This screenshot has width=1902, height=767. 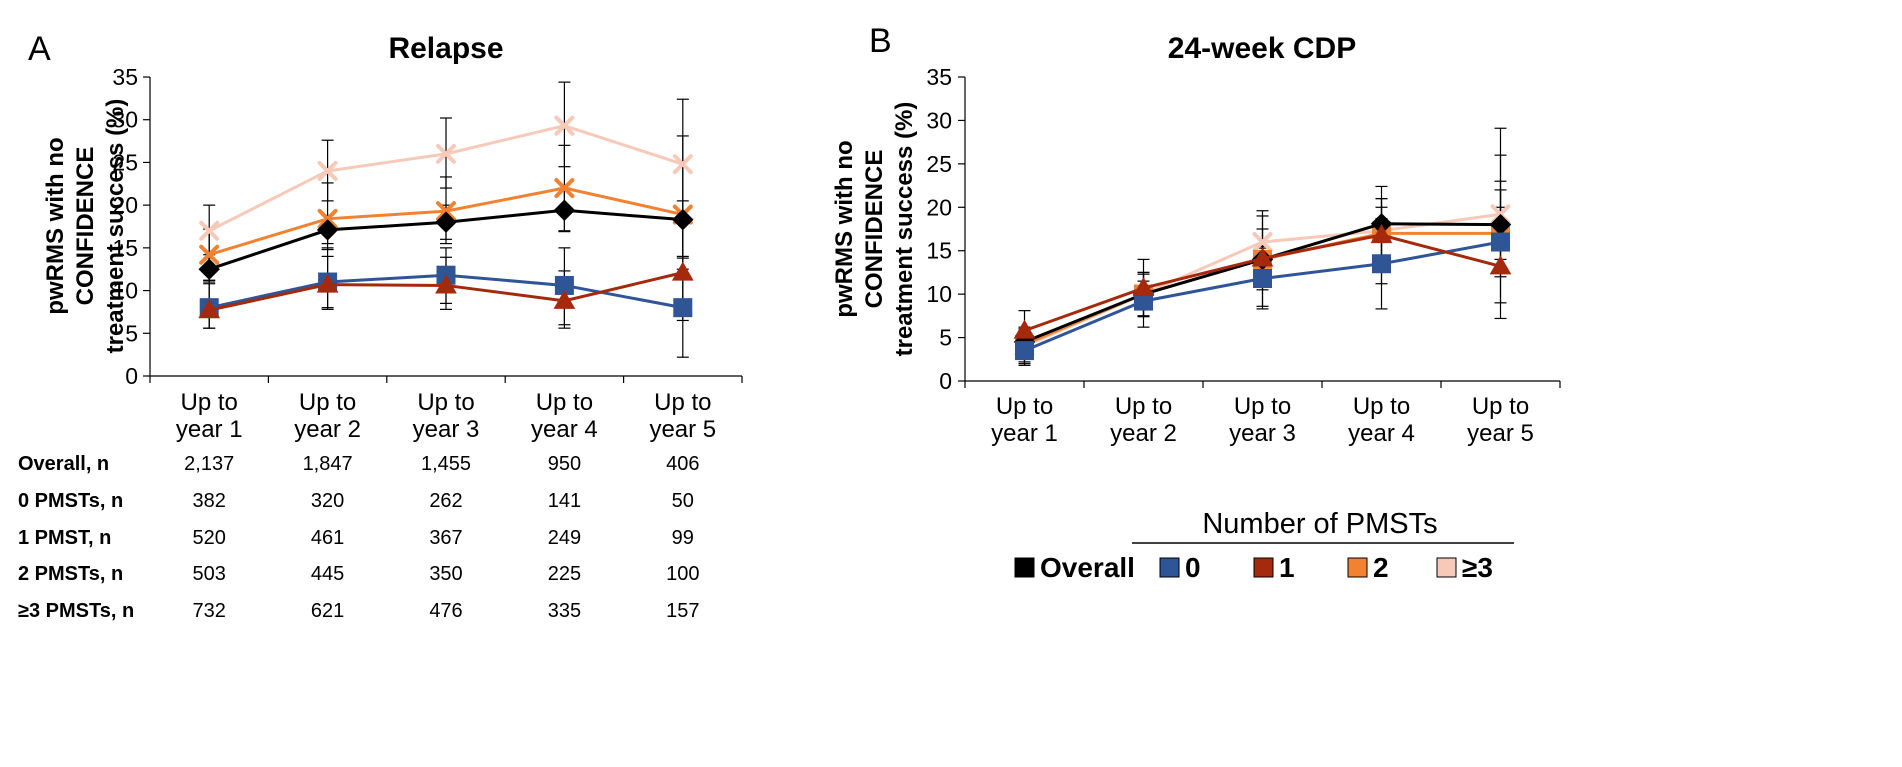 I want to click on table-cell: 367, so click(x=445, y=538).